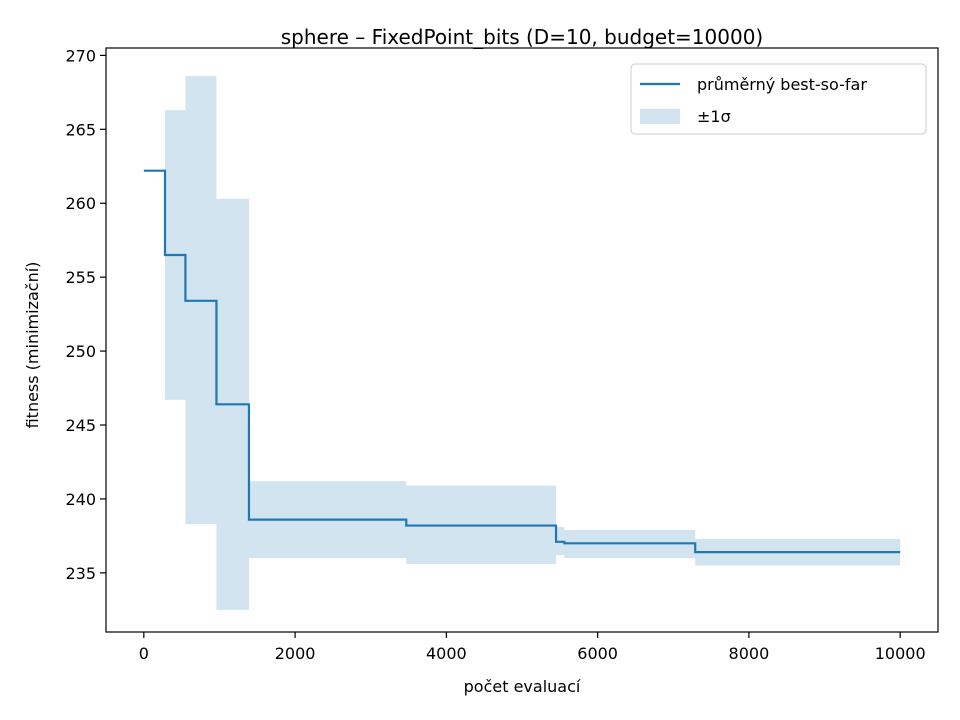 This screenshot has width=960, height=720. What do you see at coordinates (660, 116) in the screenshot?
I see `legend-band-swatch` at bounding box center [660, 116].